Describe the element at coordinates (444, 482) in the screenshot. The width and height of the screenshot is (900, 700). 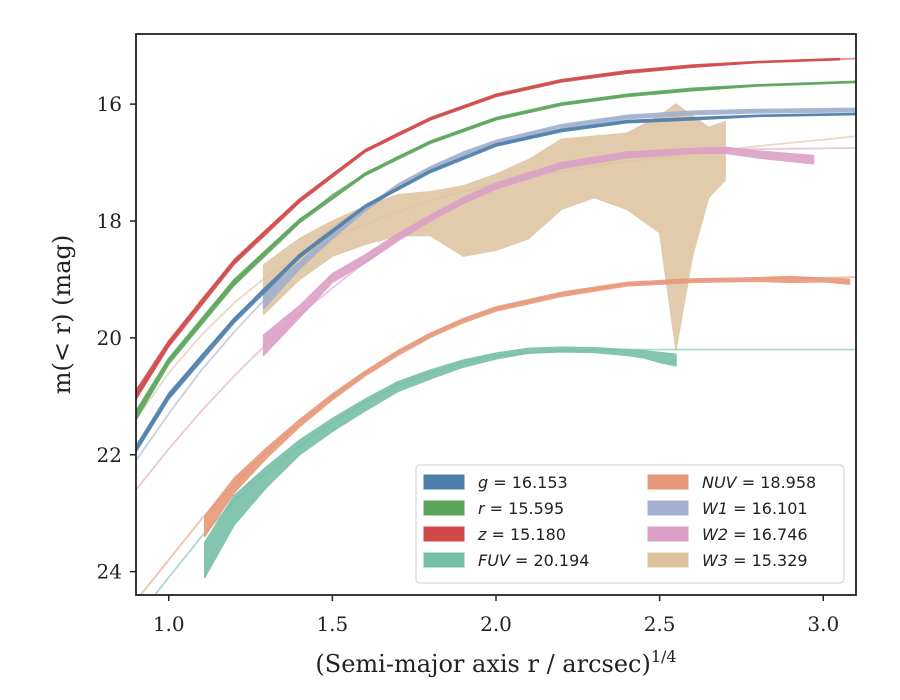
I see `legend-swatch-g` at that location.